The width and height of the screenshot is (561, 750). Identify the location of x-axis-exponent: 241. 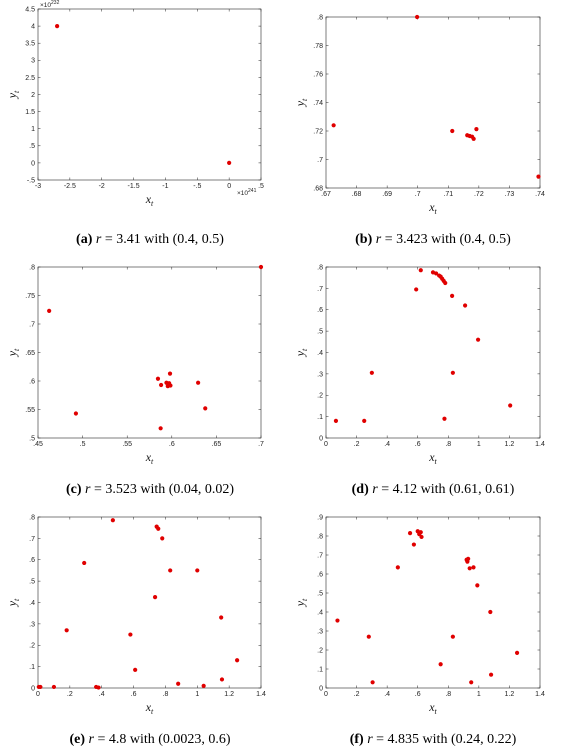
(252, 191).